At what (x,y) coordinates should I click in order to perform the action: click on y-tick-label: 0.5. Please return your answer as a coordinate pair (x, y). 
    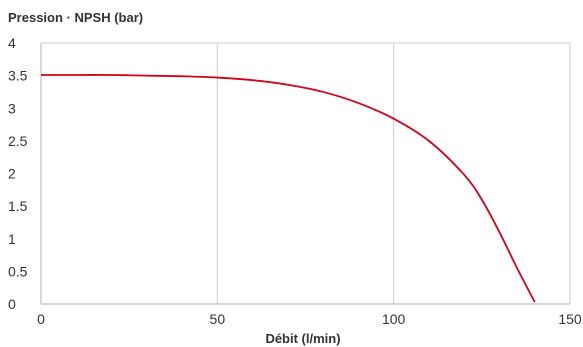
    Looking at the image, I should click on (18, 271).